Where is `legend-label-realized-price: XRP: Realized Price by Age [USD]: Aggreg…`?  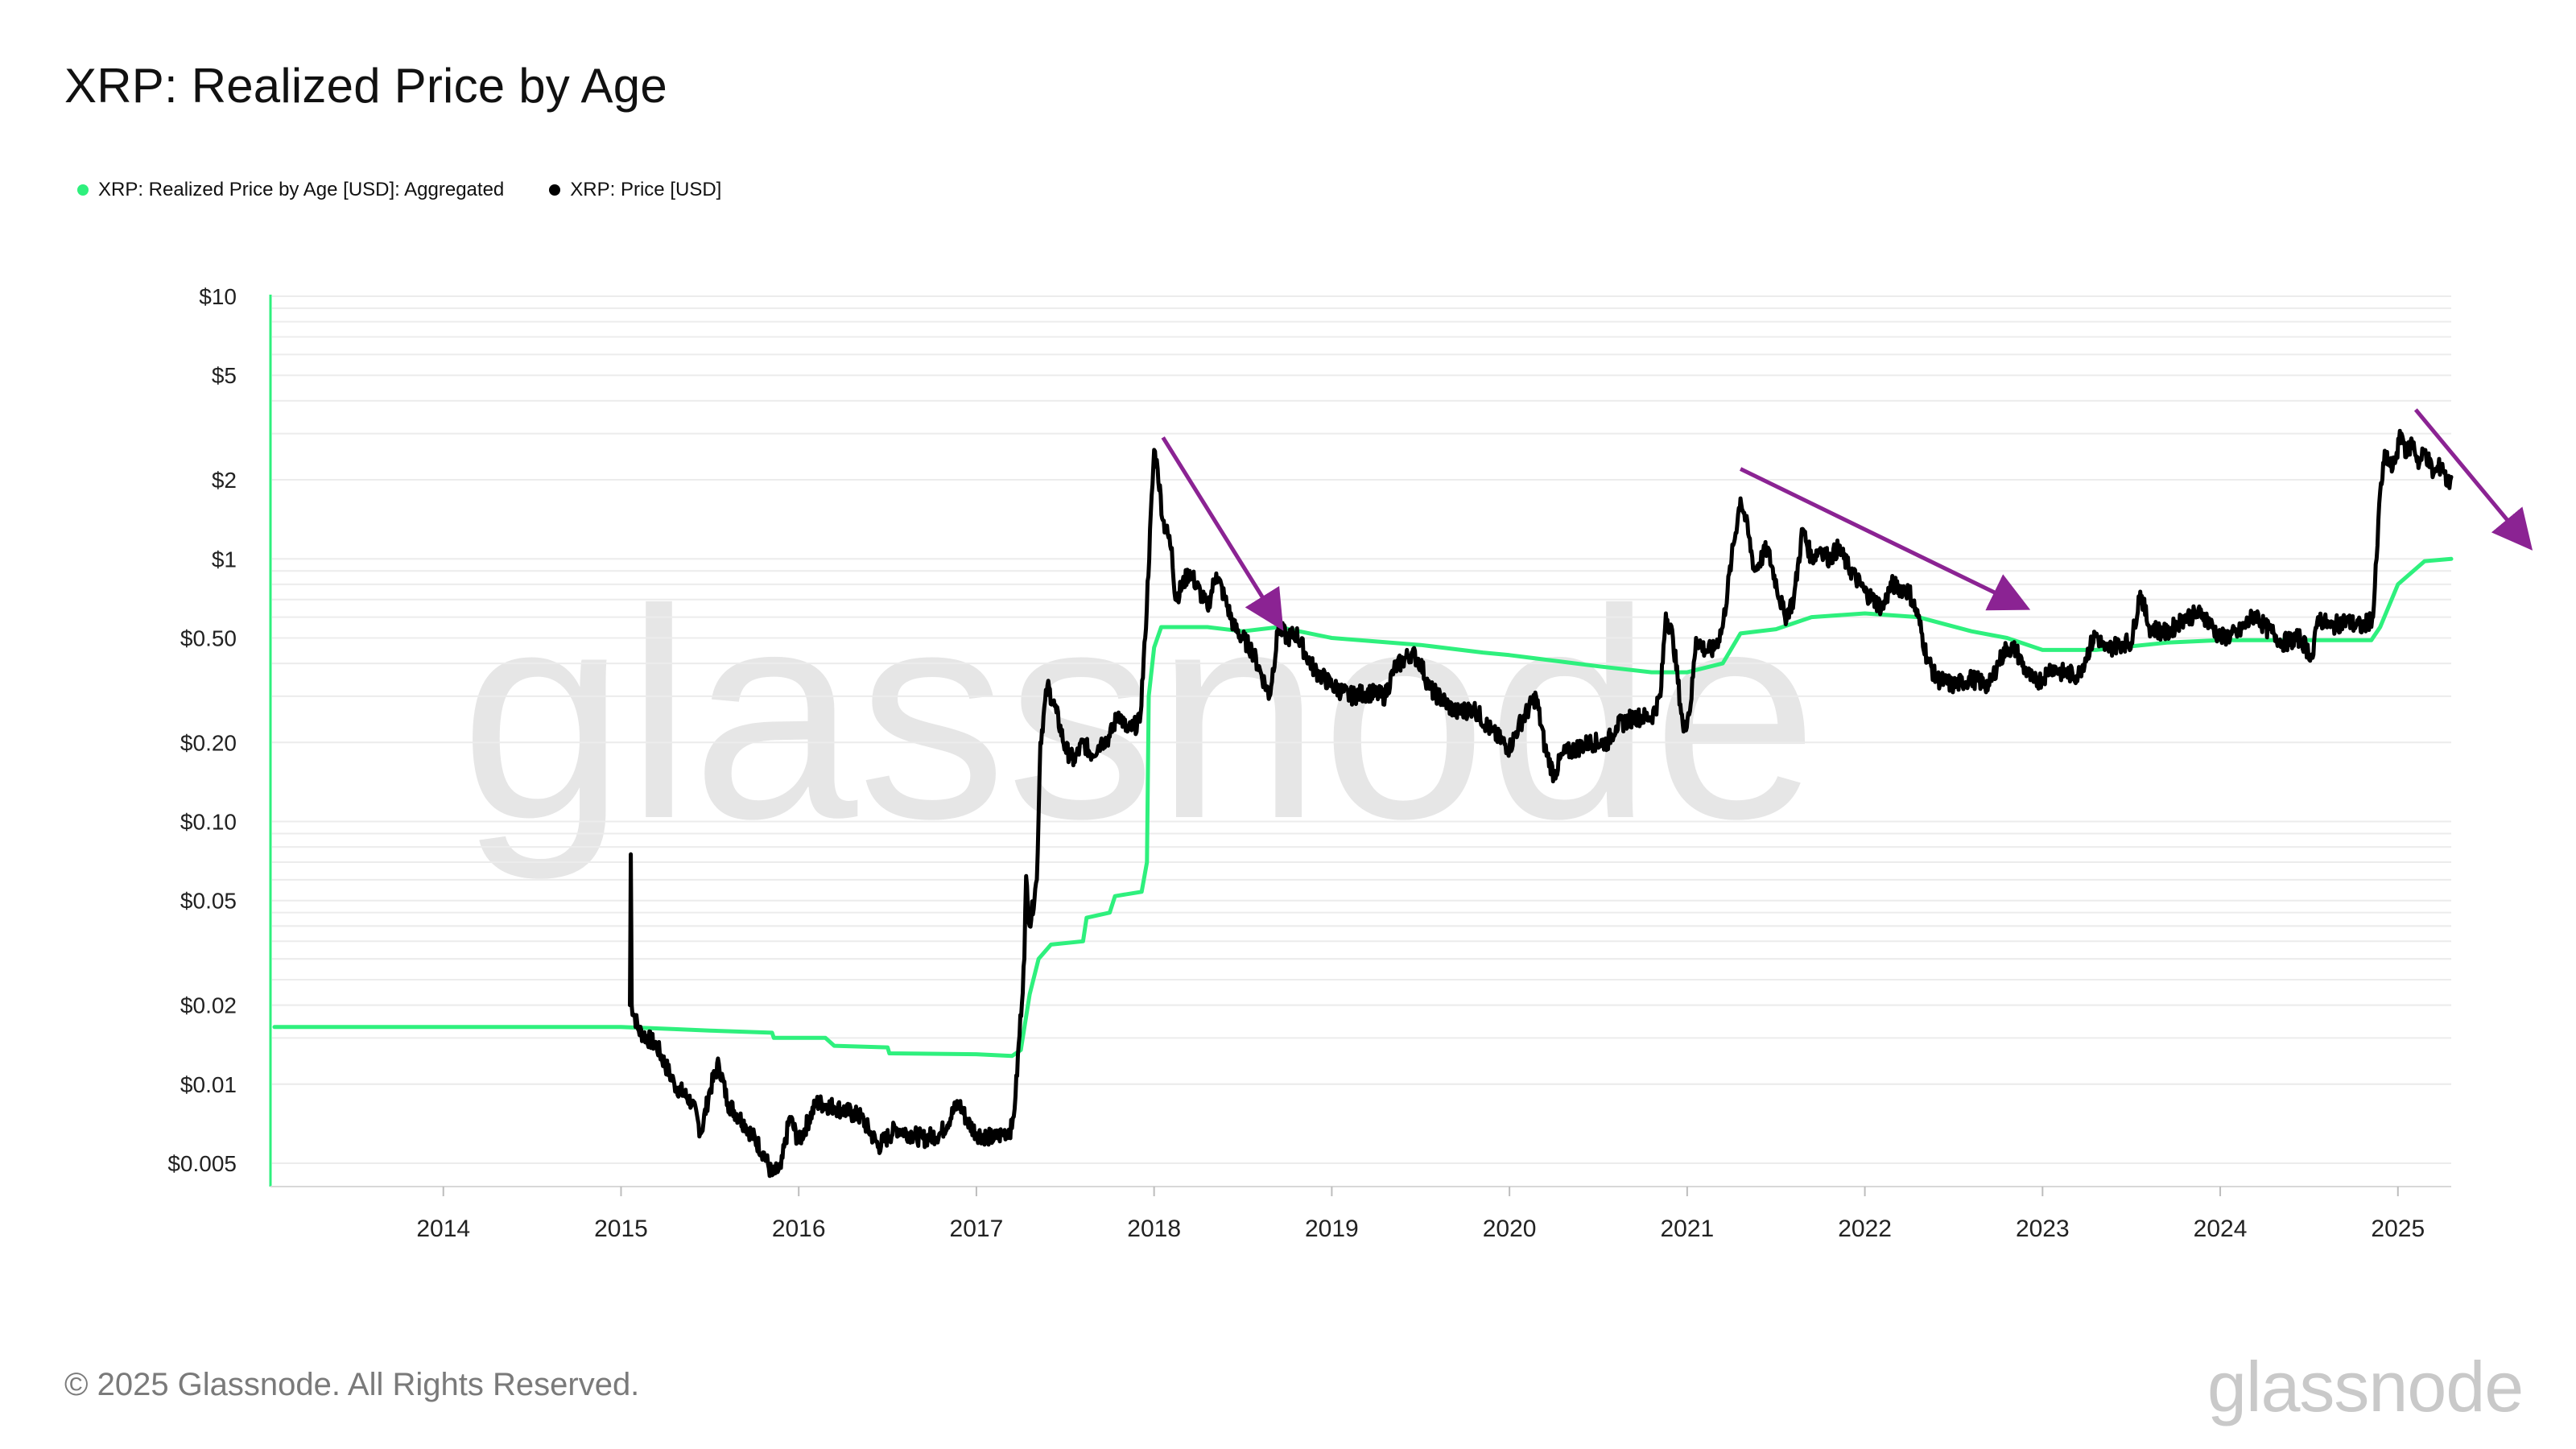
legend-label-realized-price: XRP: Realized Price by Age [USD]: Aggreg… is located at coordinates (301, 189).